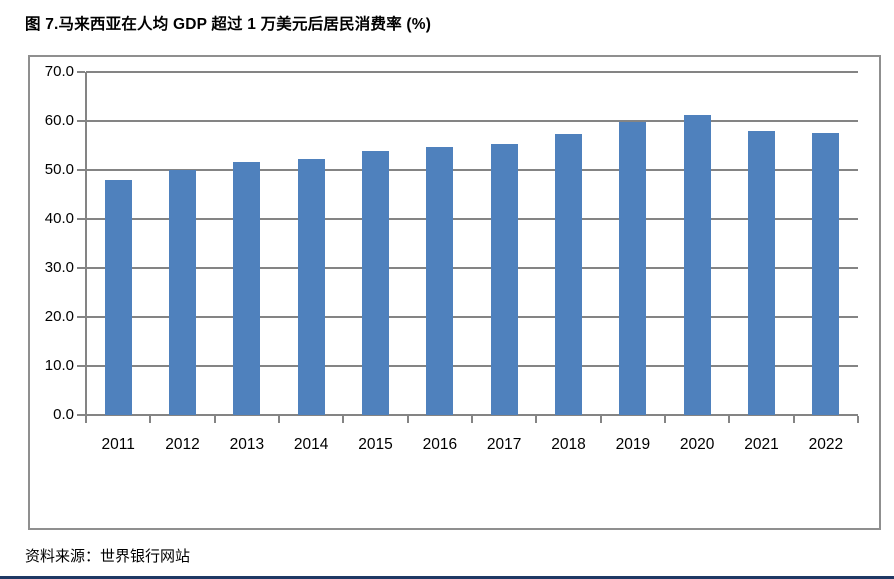  I want to click on x-axis-tick-label: 2019, so click(633, 444).